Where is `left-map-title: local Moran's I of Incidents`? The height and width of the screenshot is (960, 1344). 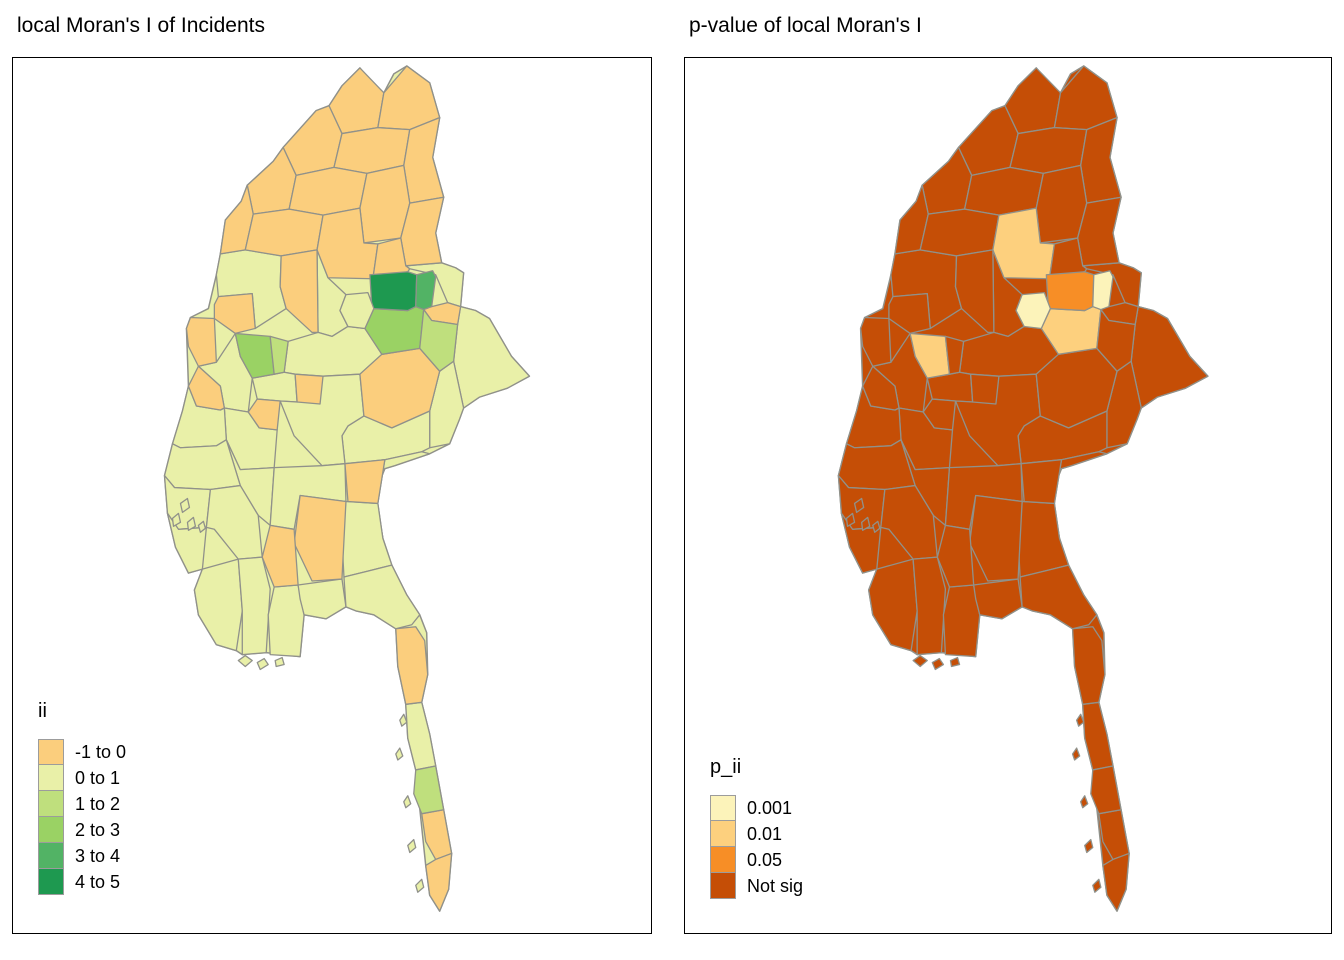 left-map-title: local Moran's I of Incidents is located at coordinates (141, 25).